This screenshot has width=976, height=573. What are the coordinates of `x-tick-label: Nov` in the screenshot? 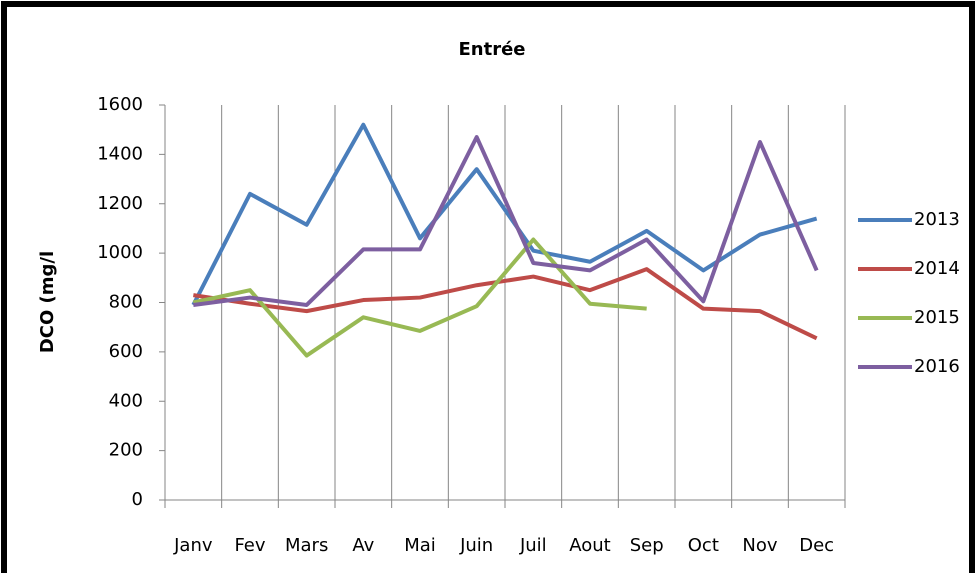 It's located at (759, 545).